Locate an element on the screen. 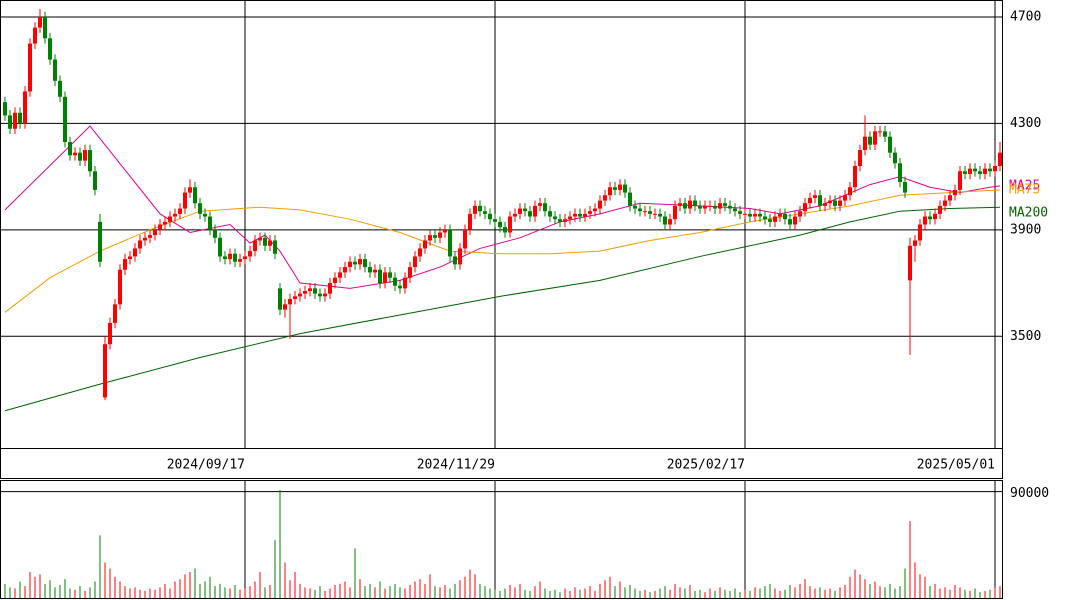 This screenshot has width=1065, height=600. date-axis-strip is located at coordinates (501, 463).